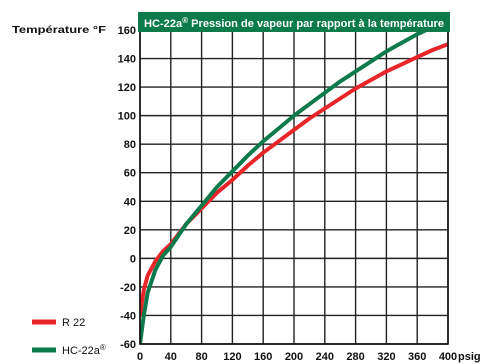 The height and width of the screenshot is (364, 488). Describe the element at coordinates (127, 117) in the screenshot. I see `y-tick-label: 100` at that location.